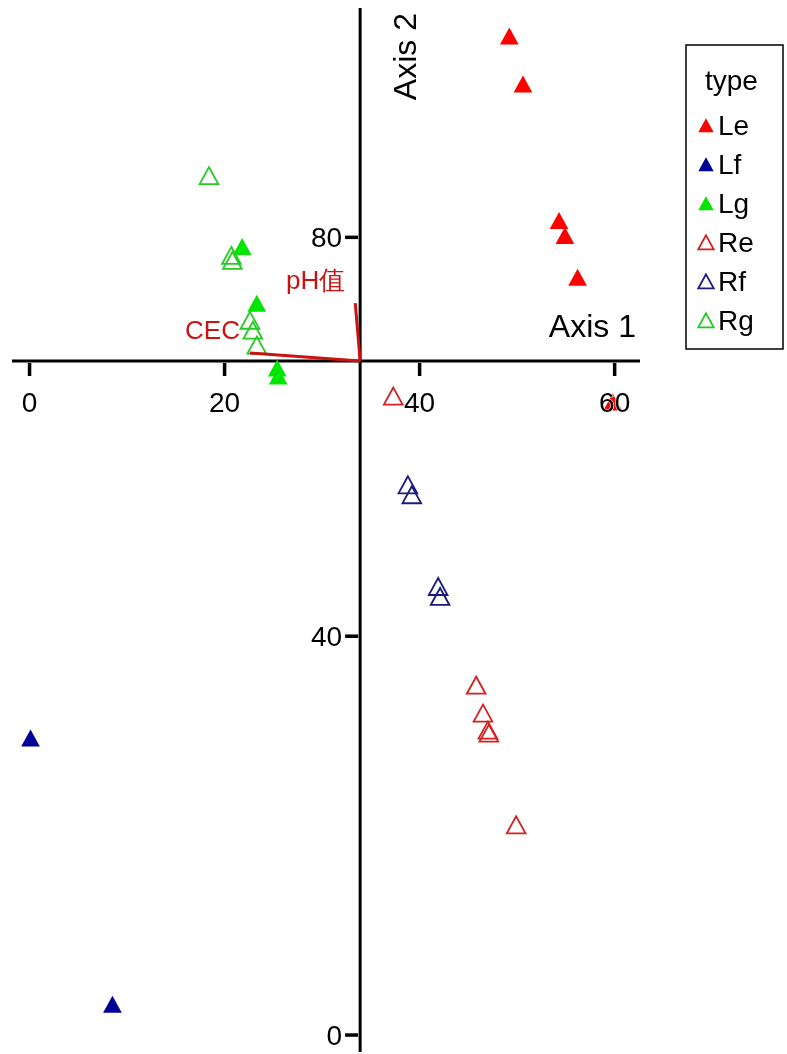 The width and height of the screenshot is (787, 1054). Describe the element at coordinates (420, 402) in the screenshot. I see `x-tick-label: 40` at that location.